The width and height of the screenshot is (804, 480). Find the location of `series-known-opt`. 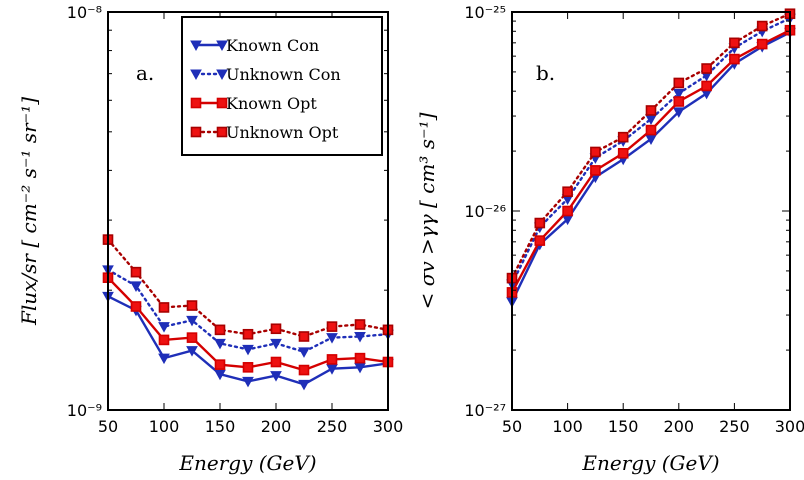

series-known-opt is located at coordinates (248, 324).